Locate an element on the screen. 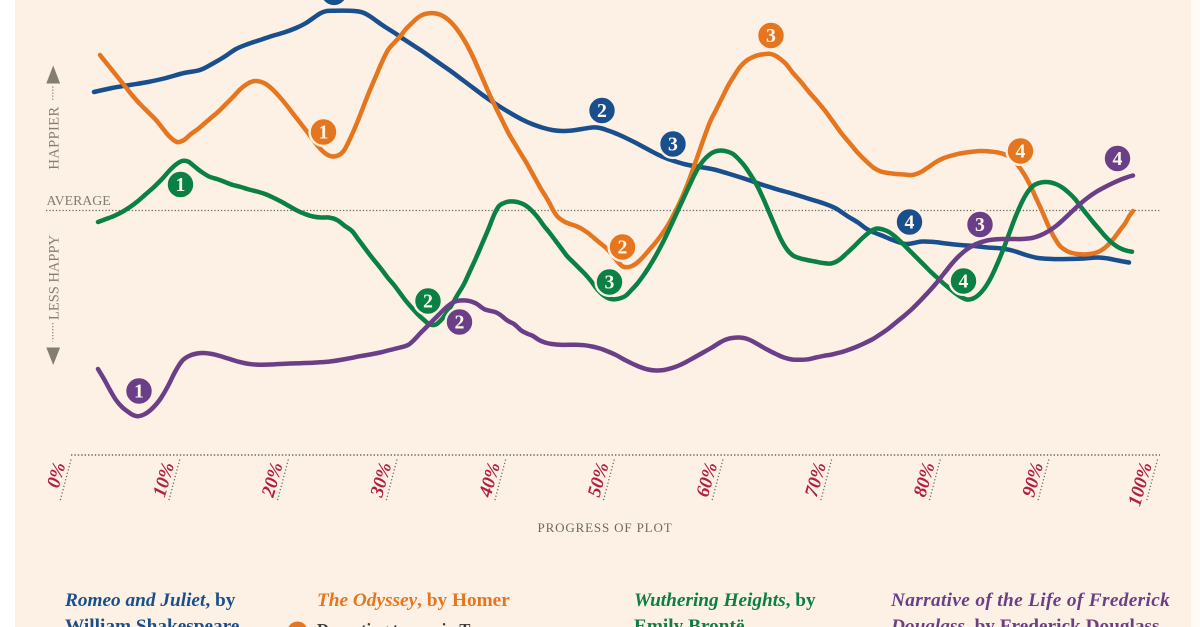 The height and width of the screenshot is (627, 1200). svg-text: Wuthering Heights, by is located at coordinates (725, 600).